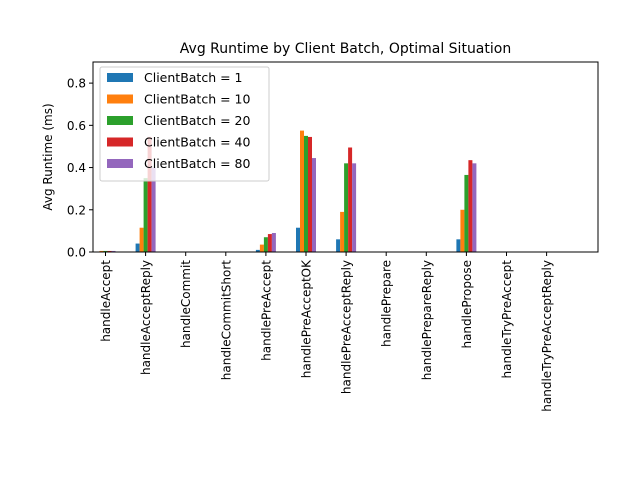 Image resolution: width=640 pixels, height=480 pixels. I want to click on y-tick-label-0: 0.0, so click(76, 253).